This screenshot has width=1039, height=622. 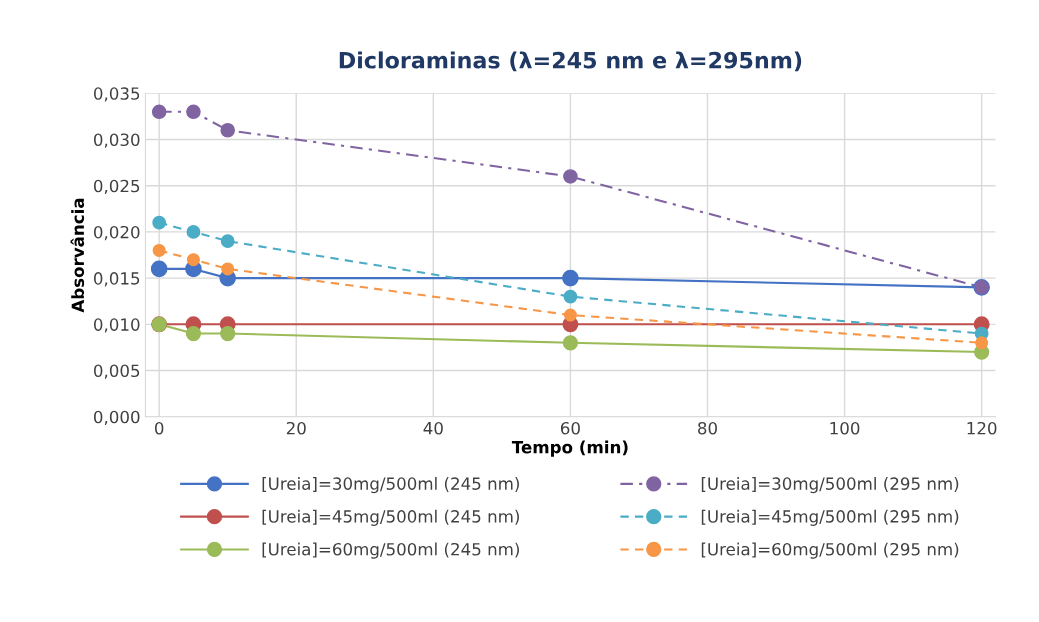 What do you see at coordinates (570, 428) in the screenshot?
I see `x-tick-label: 60` at bounding box center [570, 428].